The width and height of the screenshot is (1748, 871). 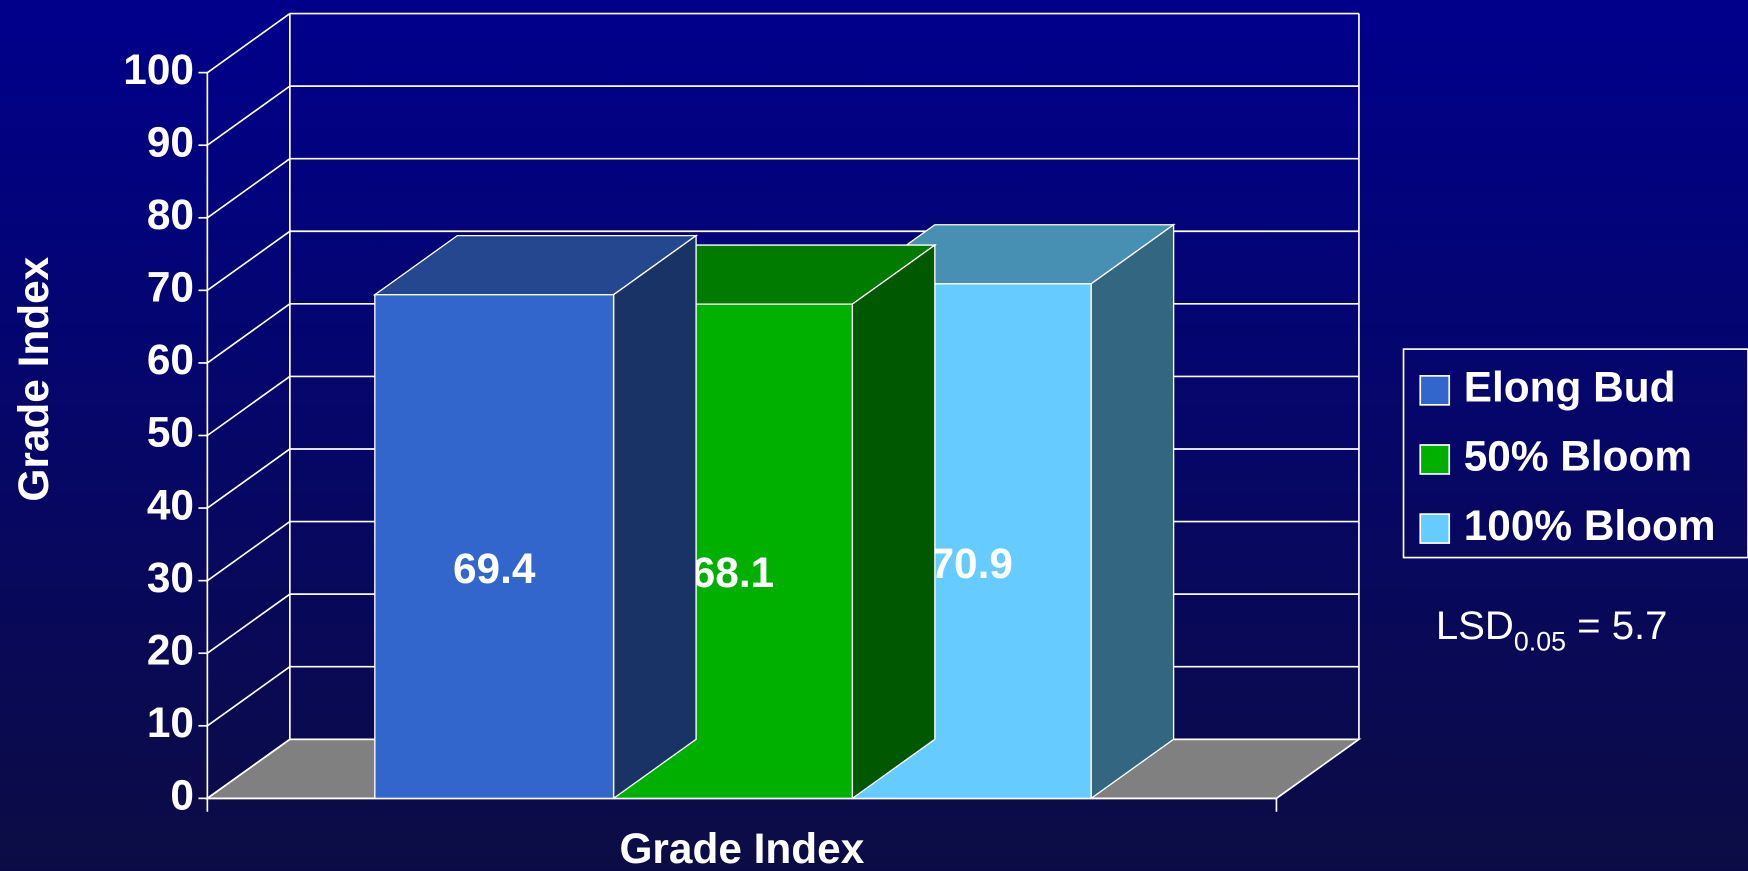 What do you see at coordinates (1570, 387) in the screenshot?
I see `legend-label: Elong Bud` at bounding box center [1570, 387].